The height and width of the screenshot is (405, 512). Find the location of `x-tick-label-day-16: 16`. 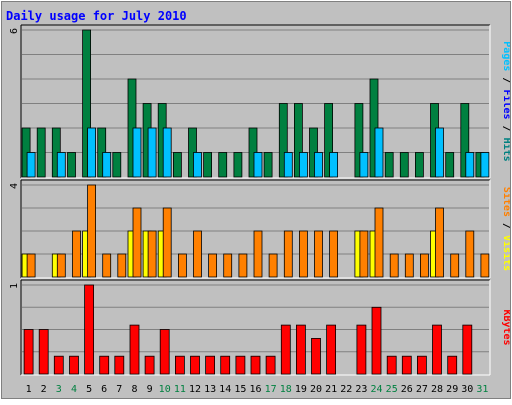

x-tick-label-day-16: 16 is located at coordinates (255, 389).